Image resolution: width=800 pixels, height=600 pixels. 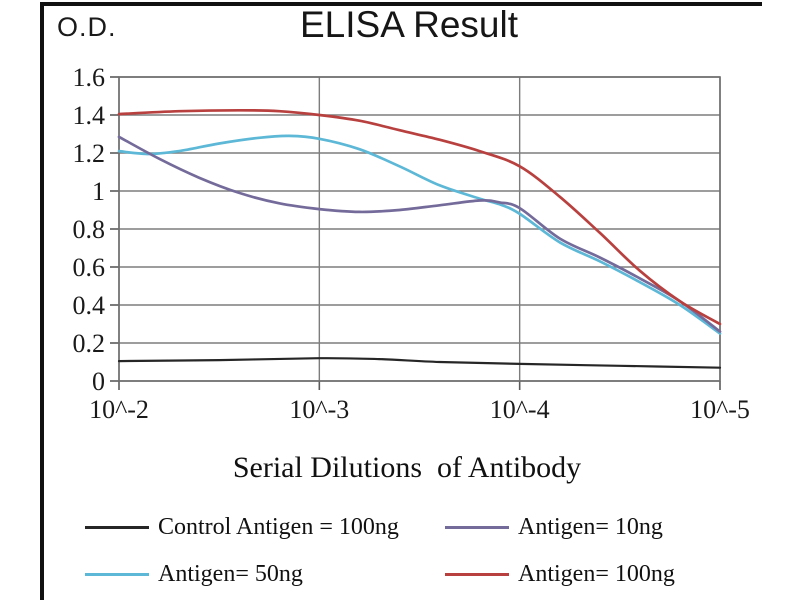 I want to click on frame-border-top, so click(x=401, y=4).